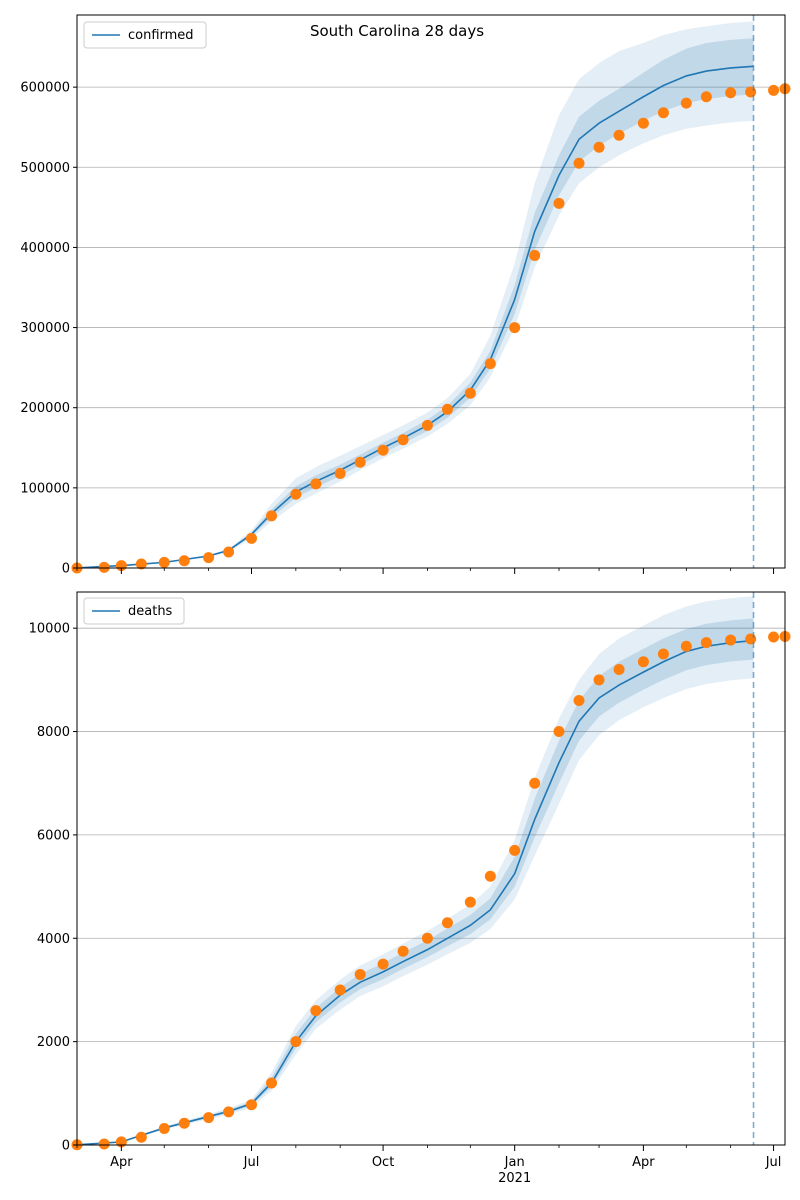 The height and width of the screenshot is (1200, 800). Describe the element at coordinates (53, 835) in the screenshot. I see `deaths-y-tick-label: 6000` at that location.